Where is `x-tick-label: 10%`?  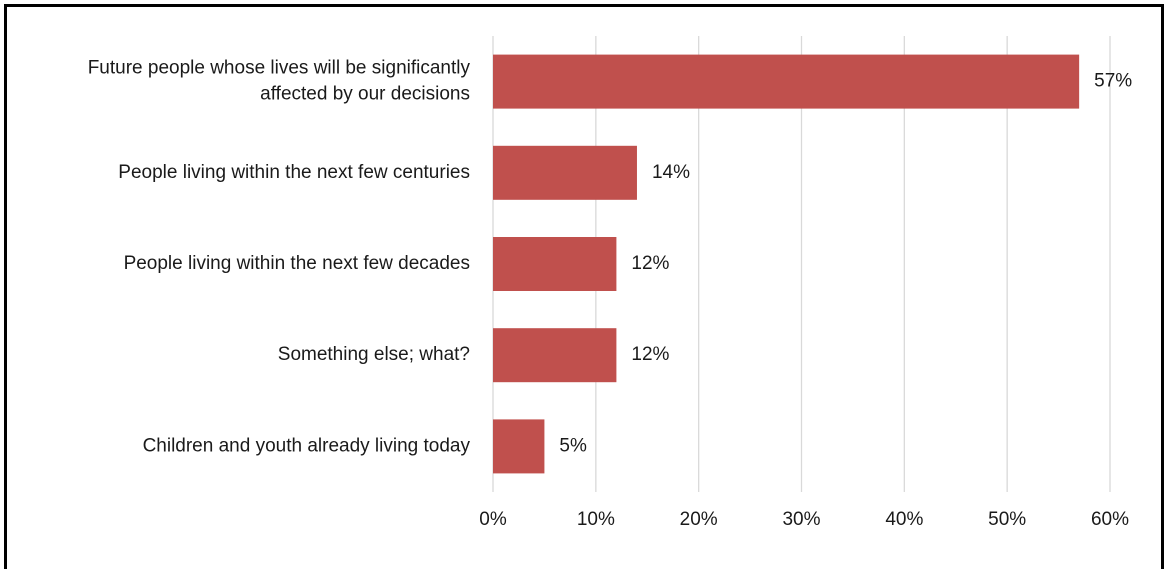
x-tick-label: 10% is located at coordinates (596, 519).